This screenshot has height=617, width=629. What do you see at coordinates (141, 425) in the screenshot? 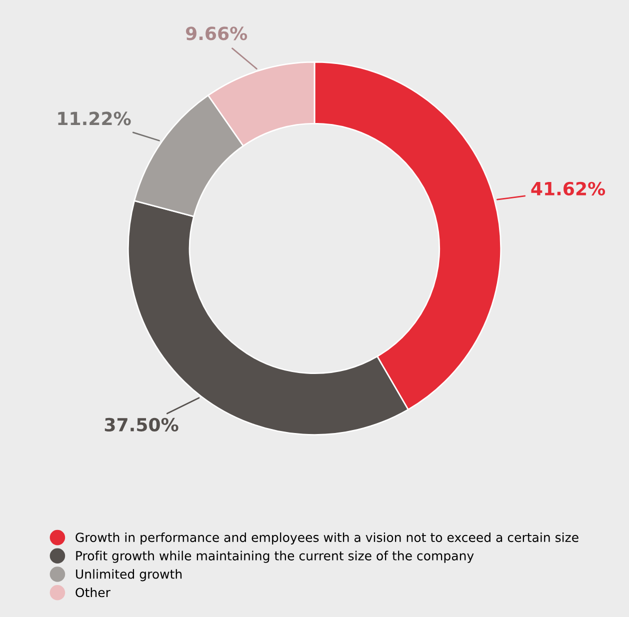
I see `data-label: 37.50%` at bounding box center [141, 425].